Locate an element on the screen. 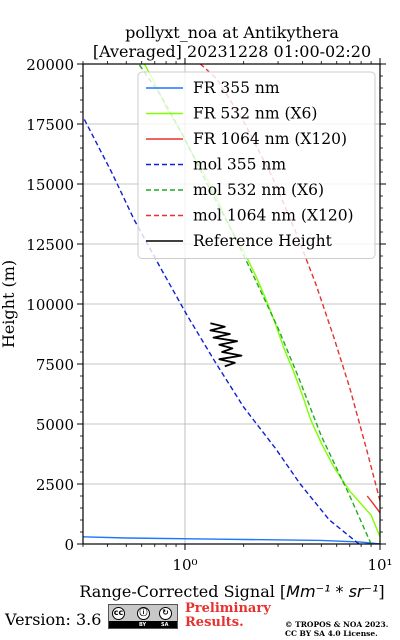  x-tick-label: 10¹ is located at coordinates (379, 565).